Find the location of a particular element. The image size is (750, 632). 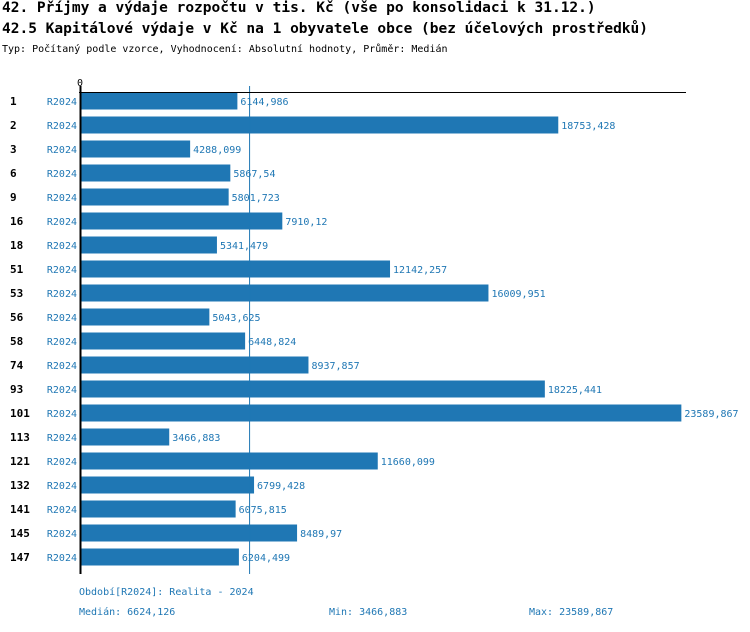

value-label: 6448,824 is located at coordinates (272, 342).